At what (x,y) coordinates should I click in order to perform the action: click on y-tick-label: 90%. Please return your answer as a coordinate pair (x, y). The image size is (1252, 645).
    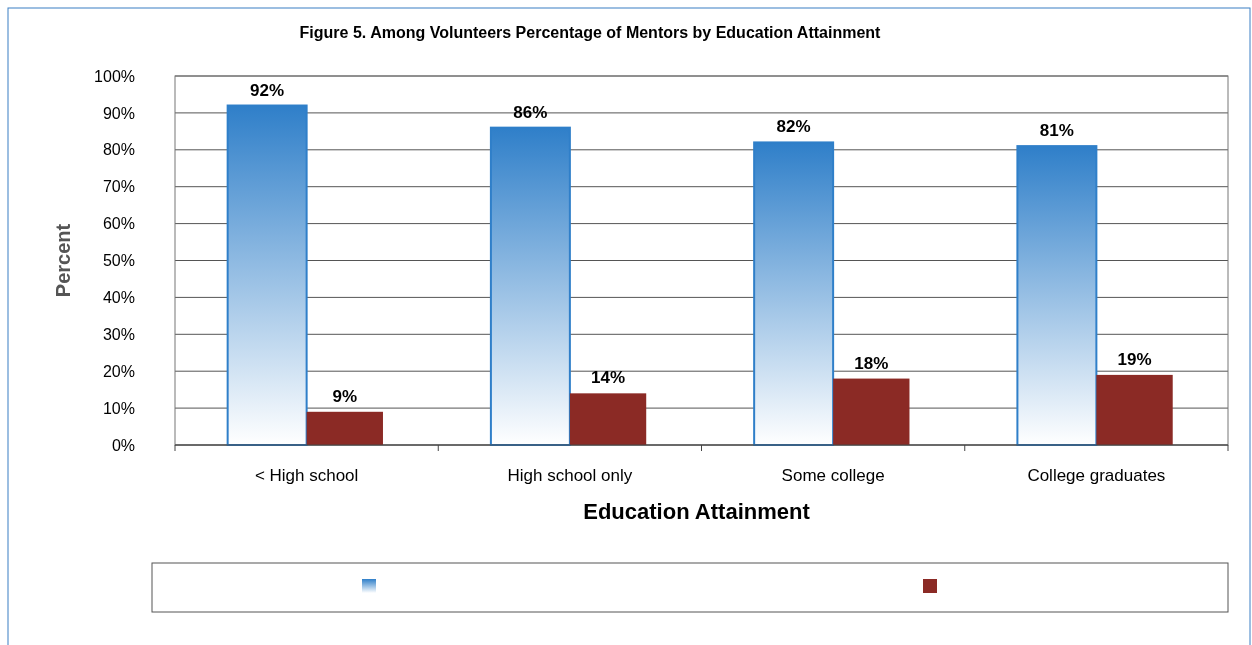
    Looking at the image, I should click on (118, 113).